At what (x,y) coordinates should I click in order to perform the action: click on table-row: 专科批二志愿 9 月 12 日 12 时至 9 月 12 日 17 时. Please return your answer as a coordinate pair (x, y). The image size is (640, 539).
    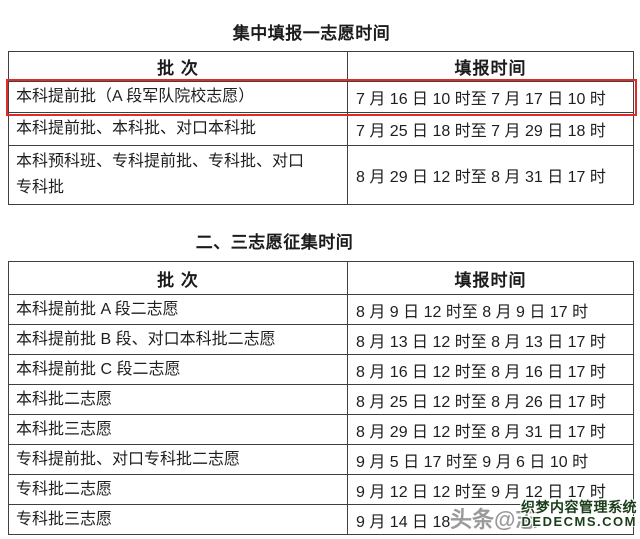
    Looking at the image, I should click on (321, 489).